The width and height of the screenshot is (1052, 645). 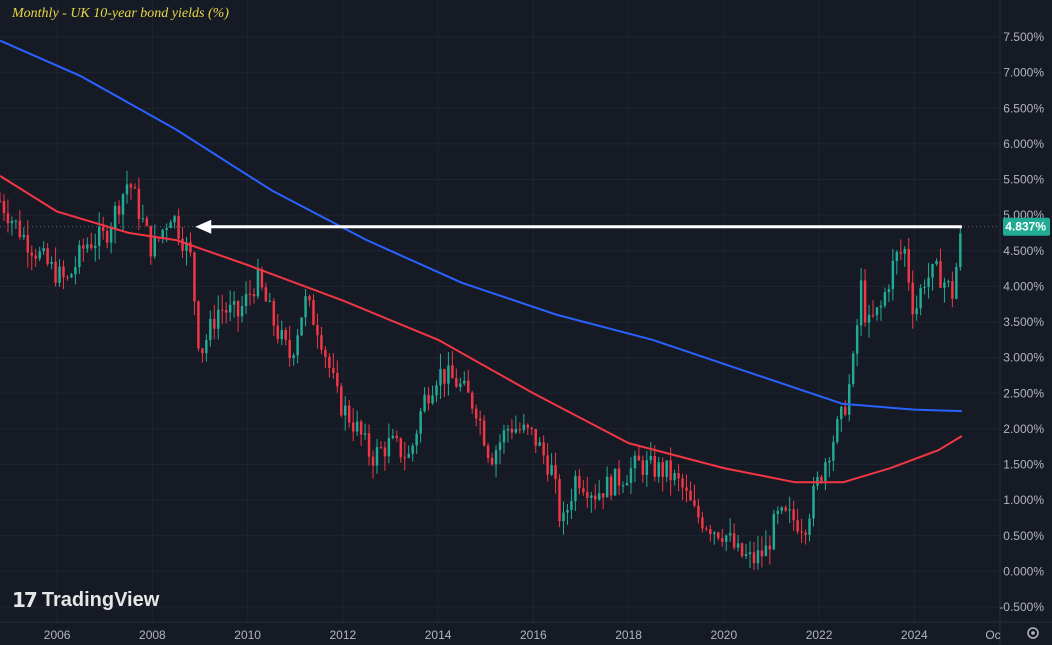 What do you see at coordinates (1033, 633) in the screenshot?
I see `gear-icon` at bounding box center [1033, 633].